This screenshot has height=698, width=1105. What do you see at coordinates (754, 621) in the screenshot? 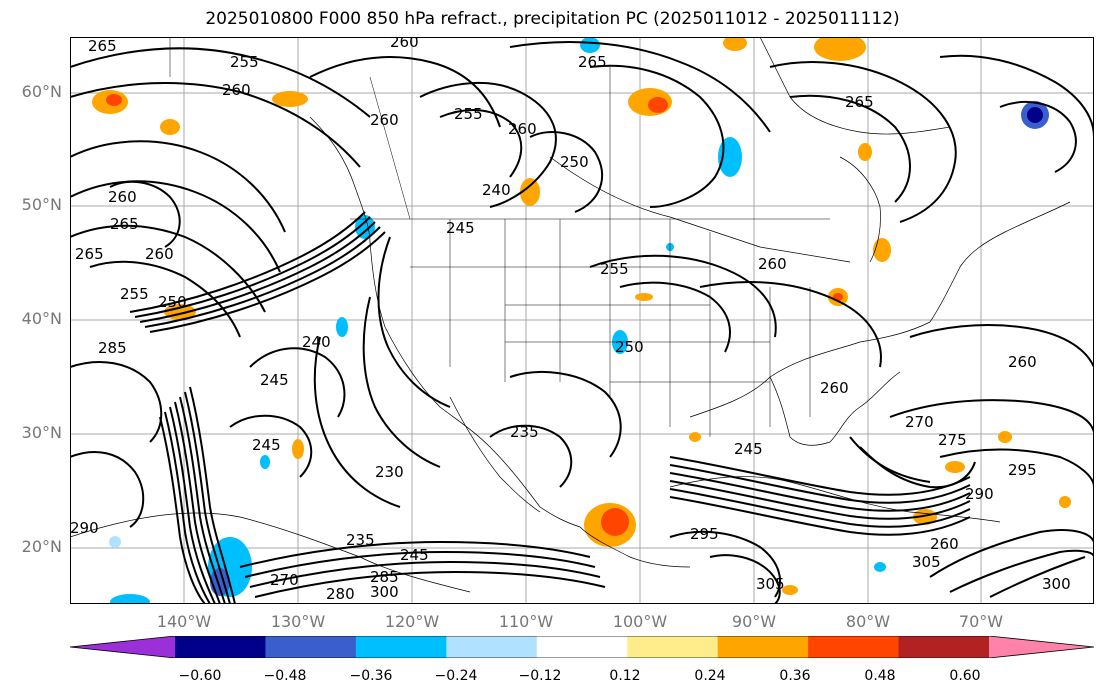
I see `lon-label-90w: 90°W` at bounding box center [754, 621].